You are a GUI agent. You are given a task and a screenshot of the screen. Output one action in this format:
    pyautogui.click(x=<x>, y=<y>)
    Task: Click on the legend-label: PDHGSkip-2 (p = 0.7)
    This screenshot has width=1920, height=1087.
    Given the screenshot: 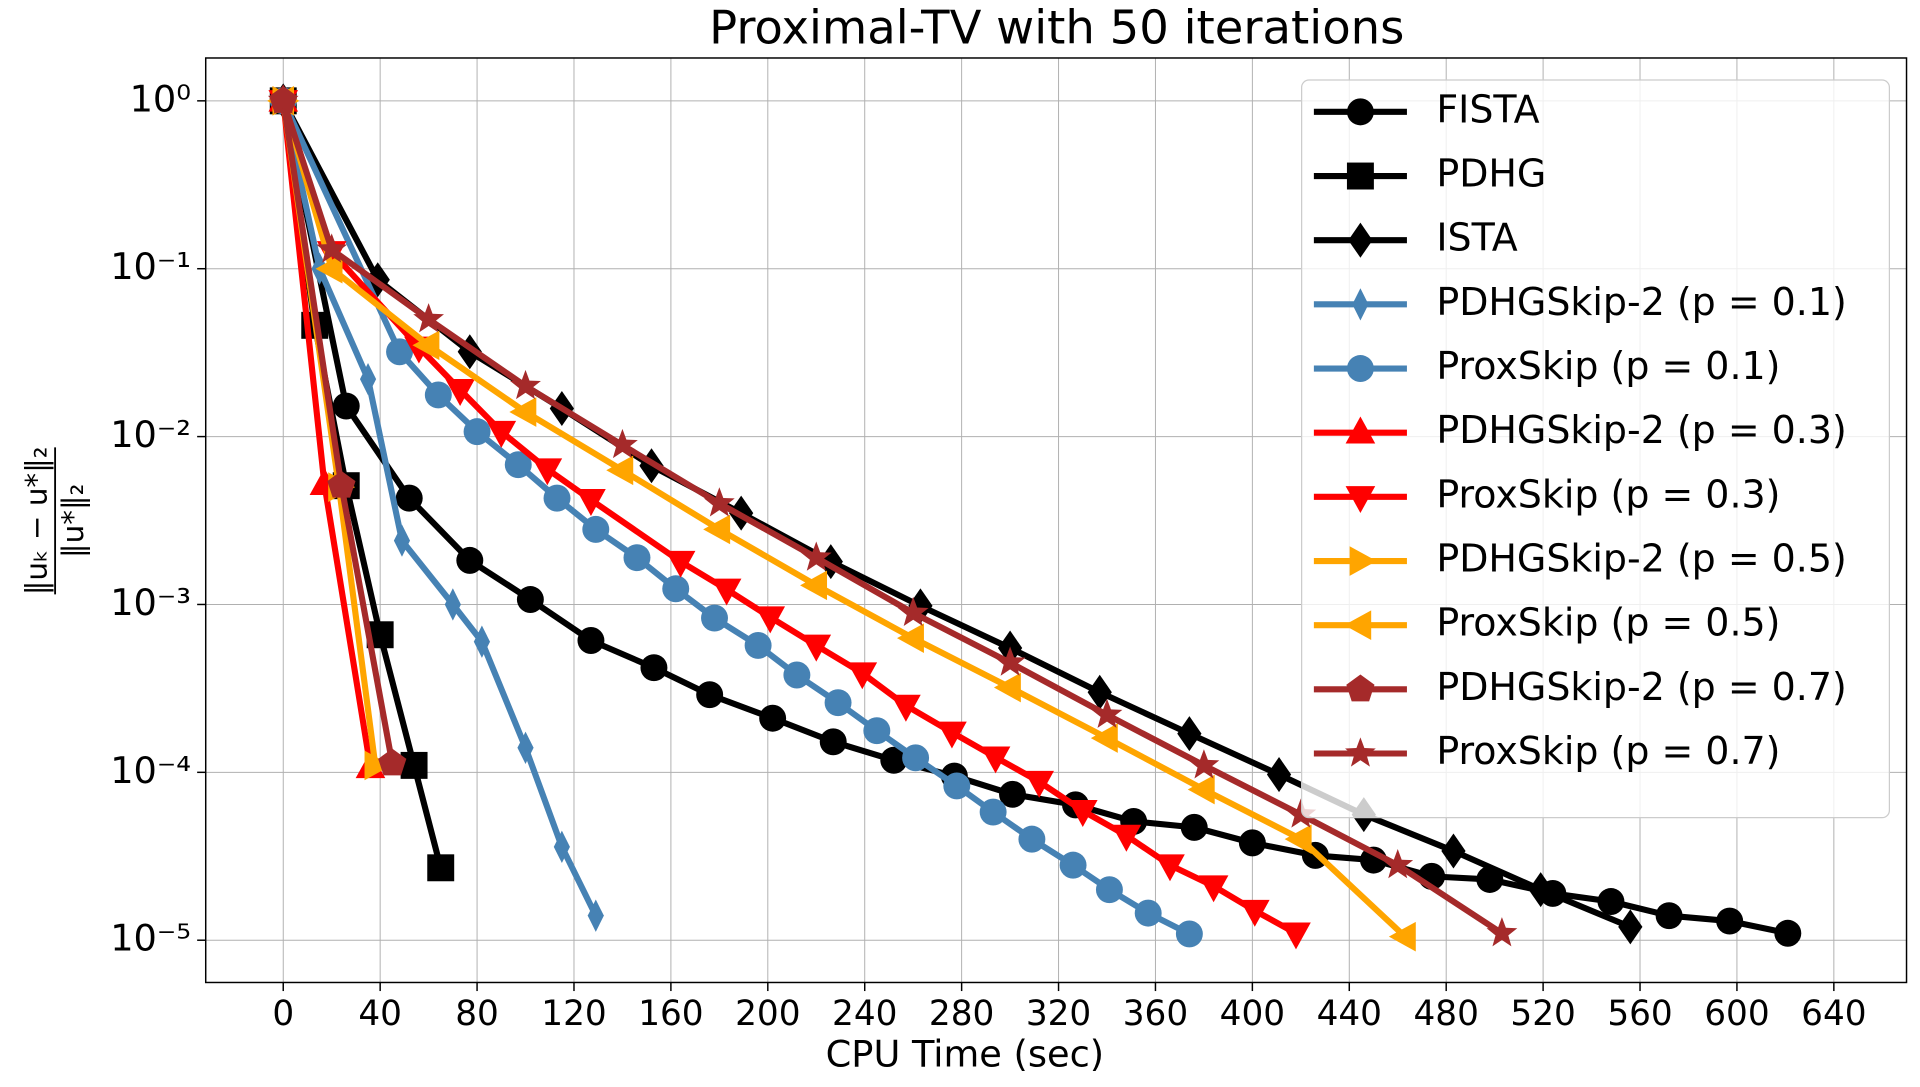 What is the action you would take?
    pyautogui.click(x=1641, y=687)
    